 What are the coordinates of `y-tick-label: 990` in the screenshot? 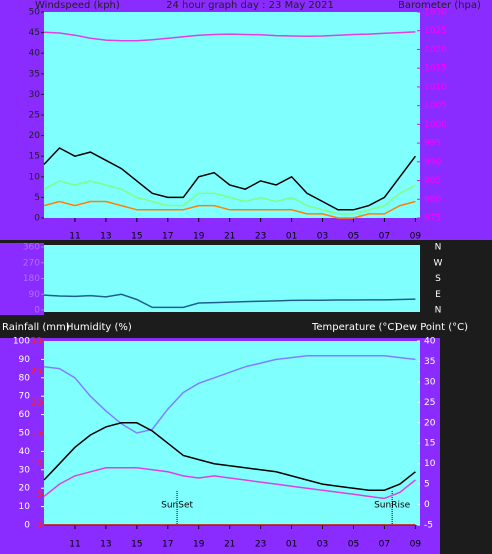 It's located at (432, 162).